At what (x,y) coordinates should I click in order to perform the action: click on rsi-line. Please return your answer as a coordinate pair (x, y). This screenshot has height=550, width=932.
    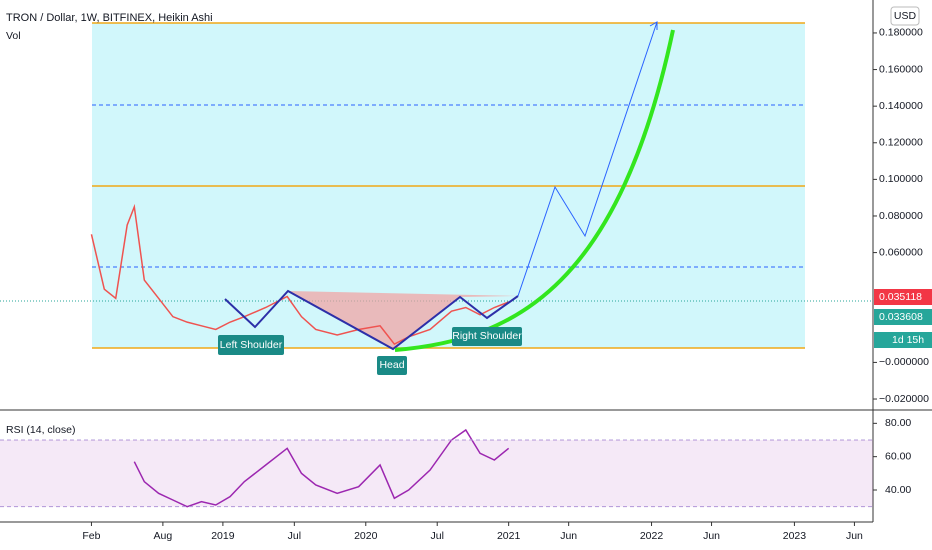
    Looking at the image, I should click on (321, 468).